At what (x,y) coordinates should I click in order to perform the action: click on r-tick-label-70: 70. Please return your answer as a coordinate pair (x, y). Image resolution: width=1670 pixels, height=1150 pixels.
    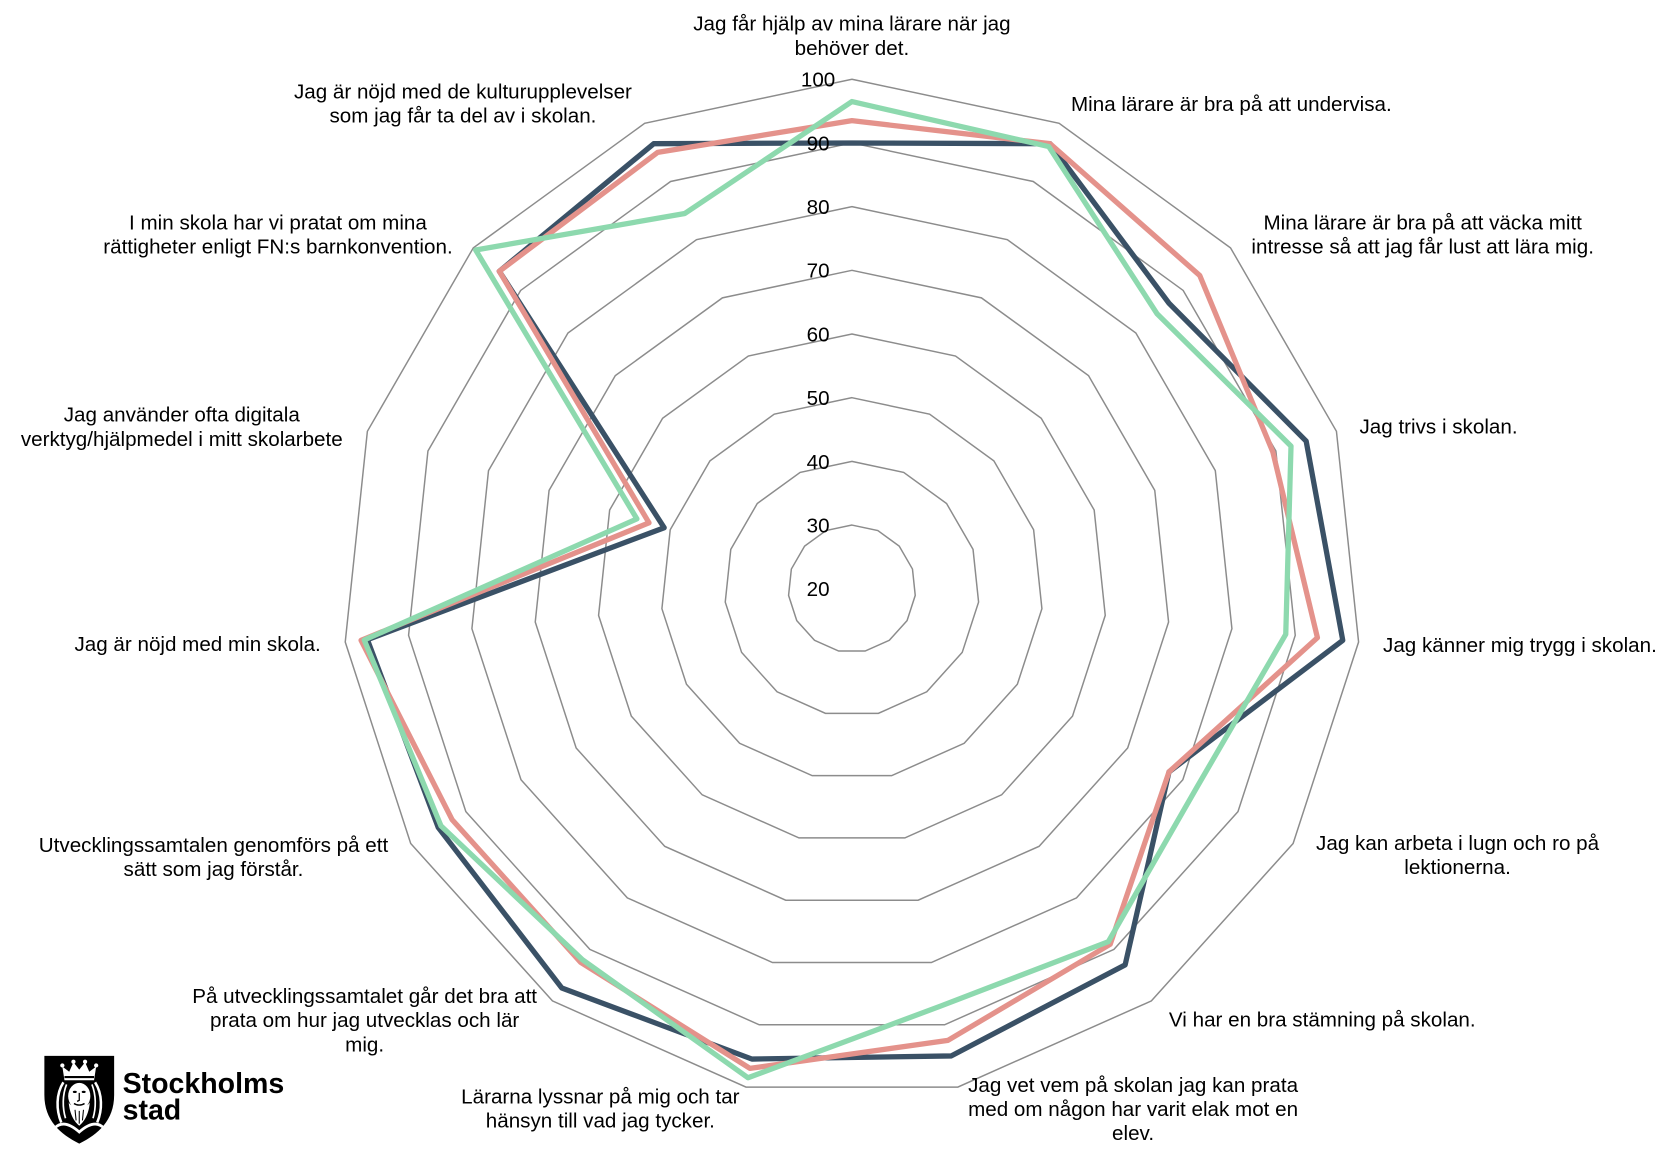
    Looking at the image, I should click on (818, 271).